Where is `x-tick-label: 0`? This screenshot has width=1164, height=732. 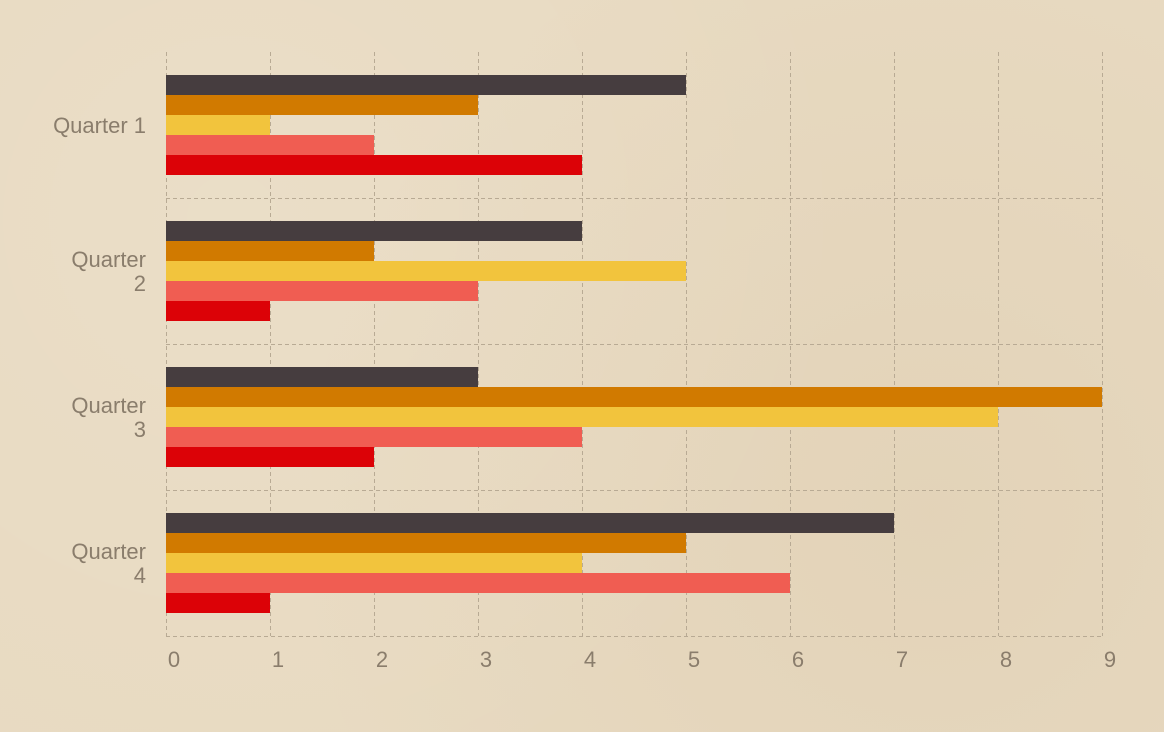
x-tick-label: 0 is located at coordinates (174, 659).